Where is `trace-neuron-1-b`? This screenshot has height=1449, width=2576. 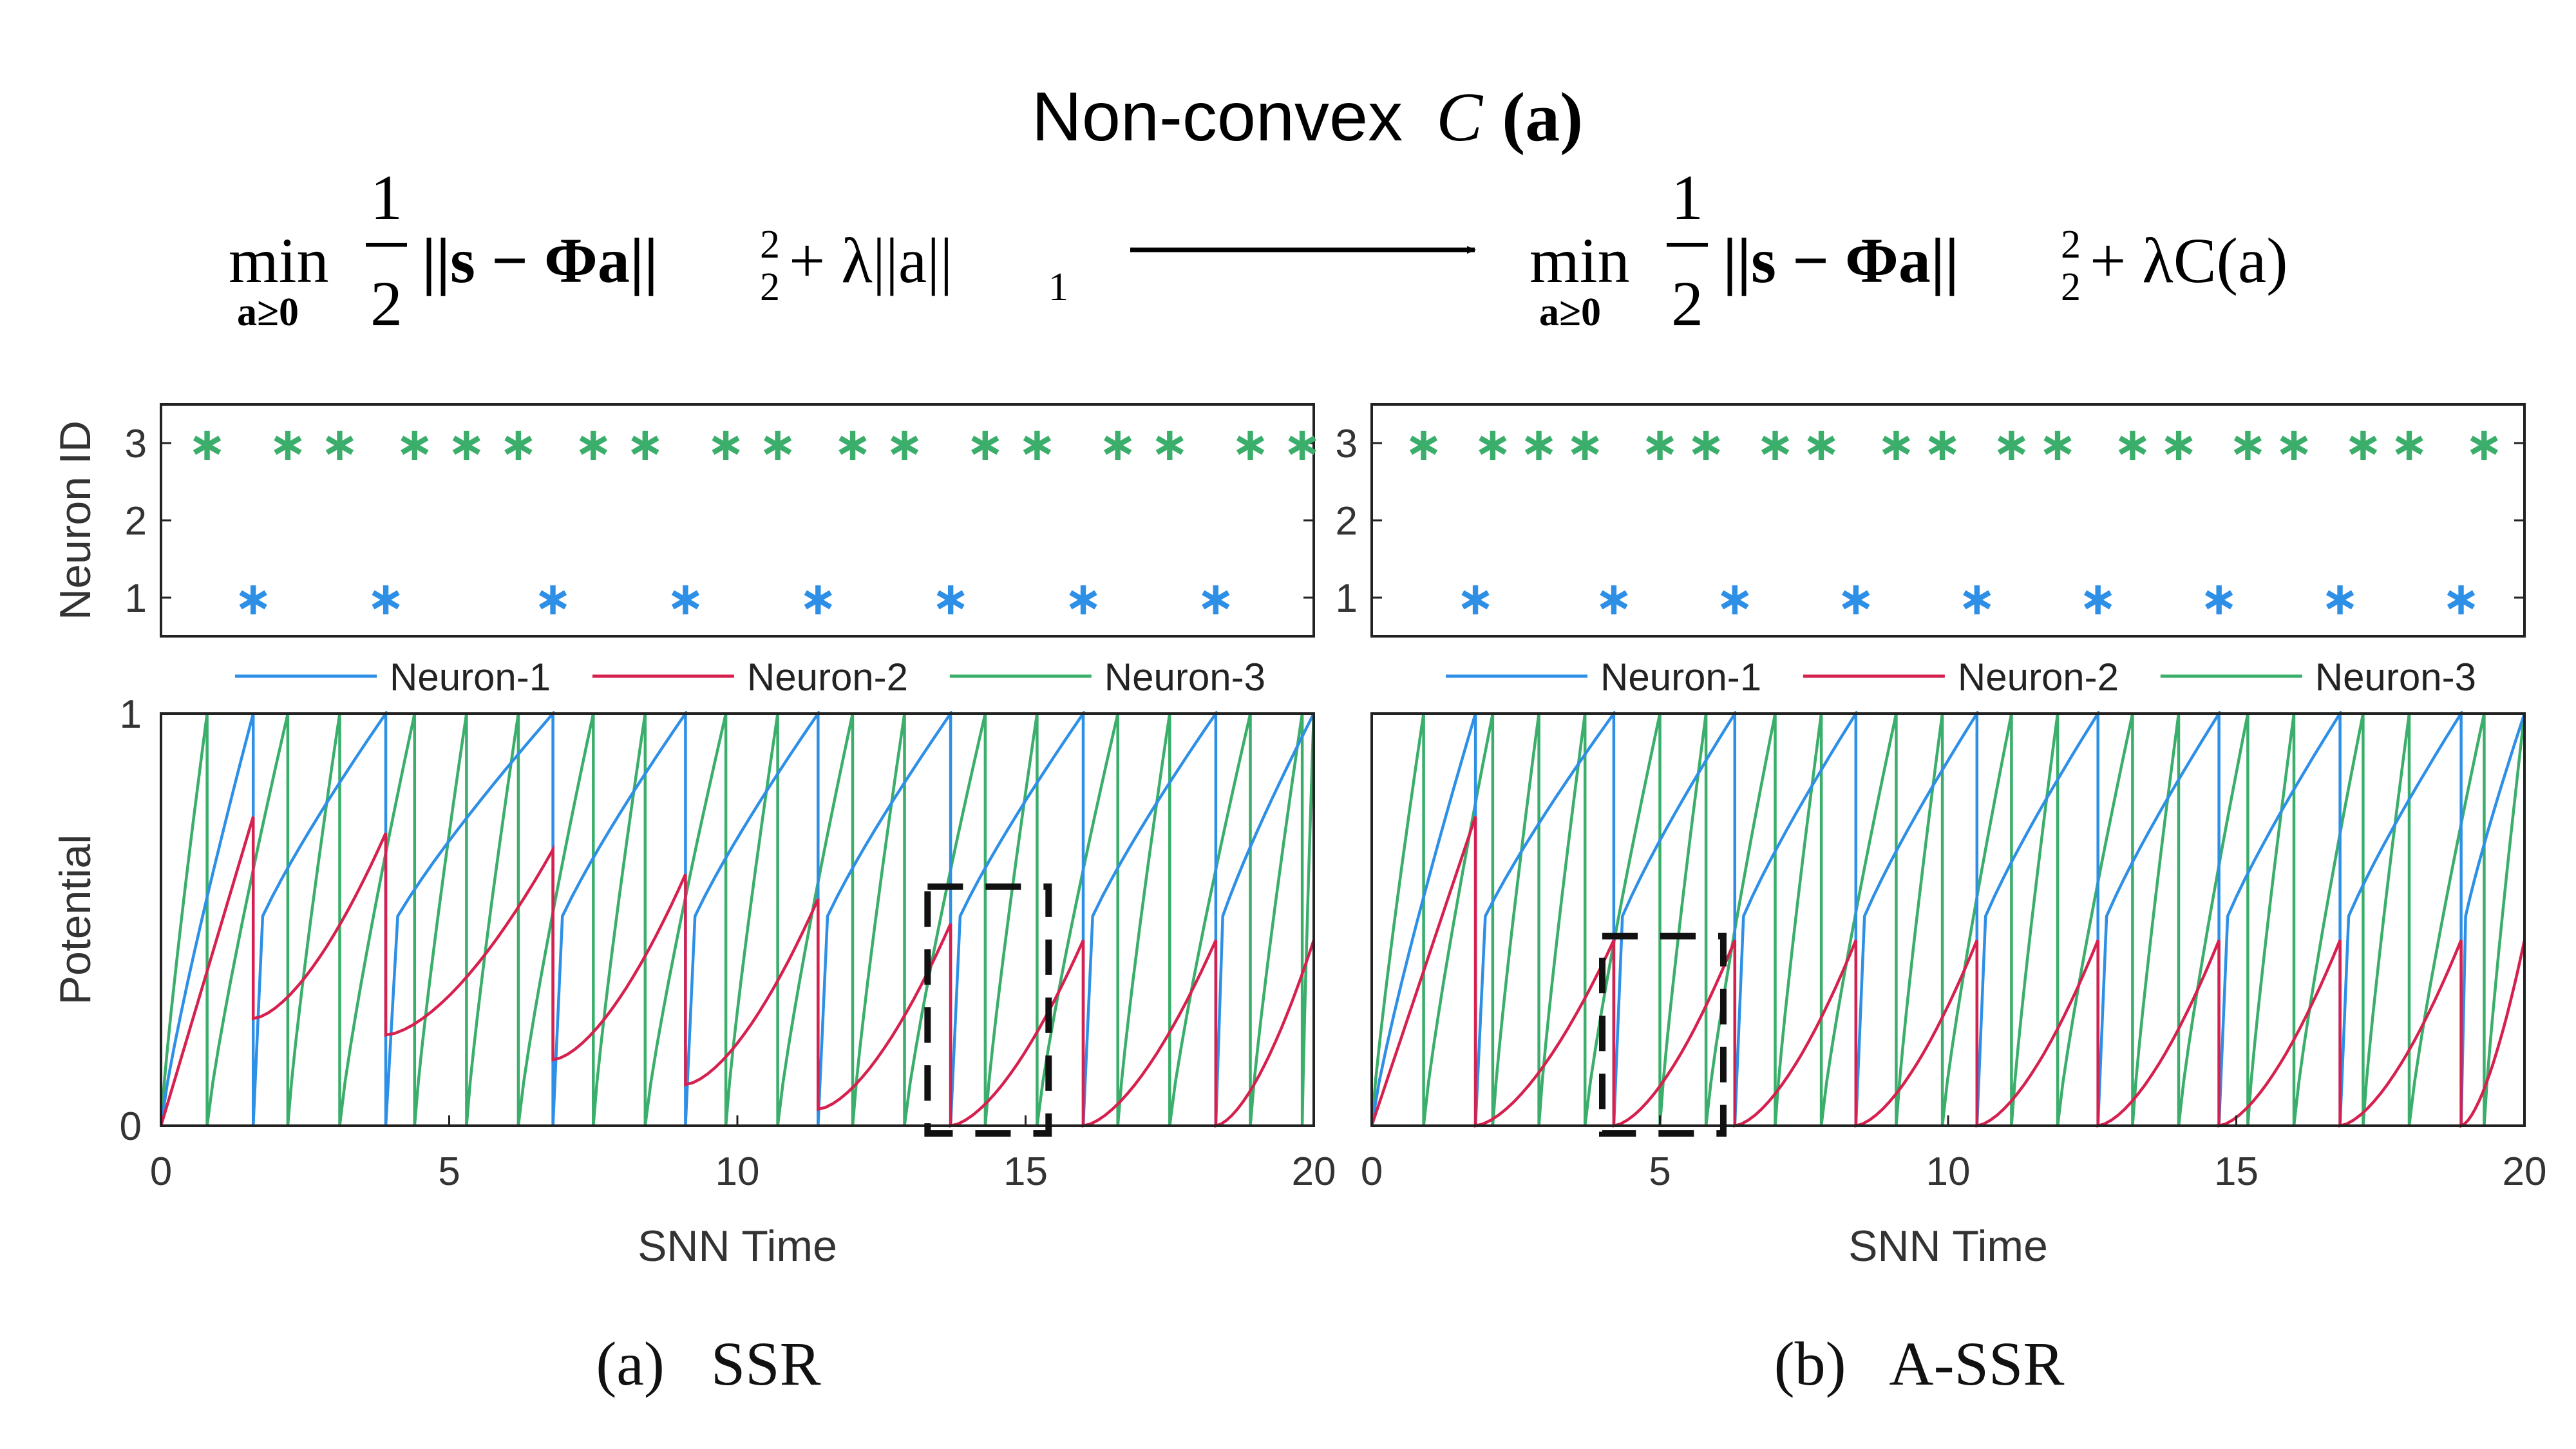 trace-neuron-1-b is located at coordinates (1948, 918).